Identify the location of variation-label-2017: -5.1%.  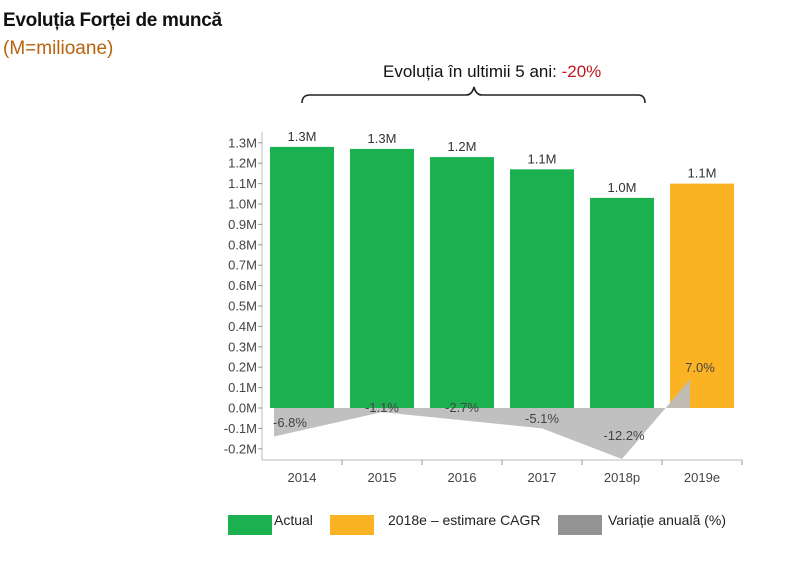
(542, 418).